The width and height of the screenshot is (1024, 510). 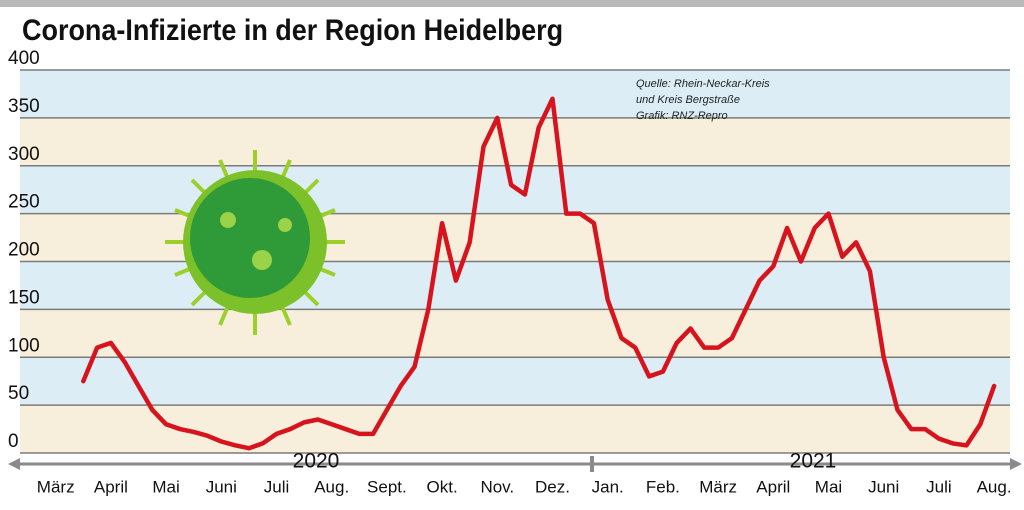 I want to click on y-tick-label: 250, so click(x=24, y=202).